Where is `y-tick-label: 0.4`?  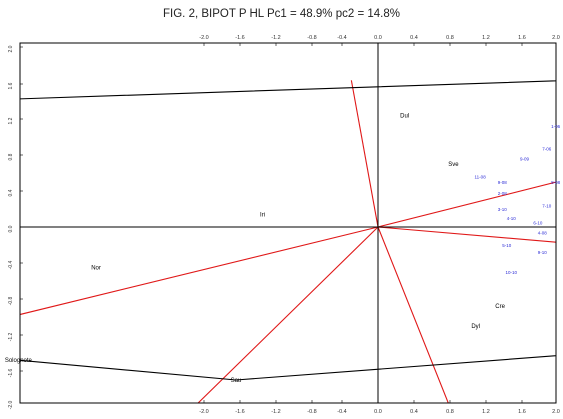
y-tick-label: 0.4 is located at coordinates (11, 192).